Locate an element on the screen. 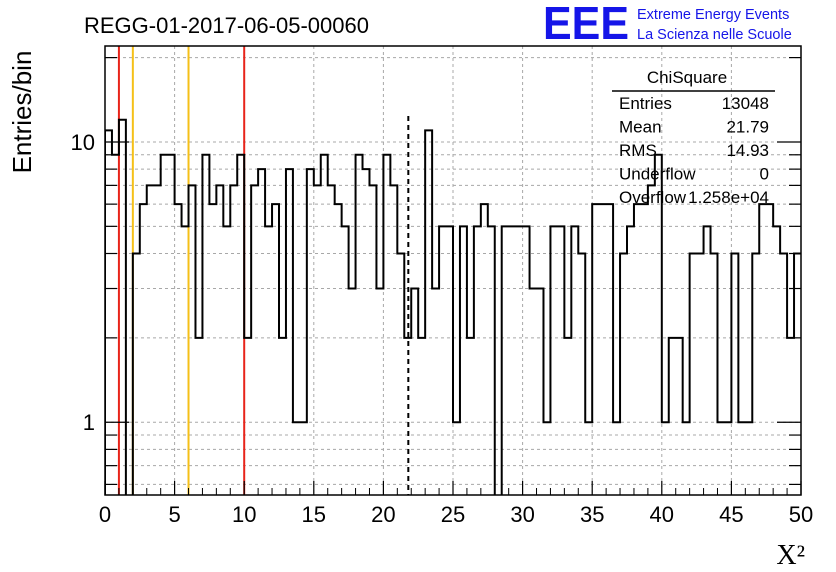 This screenshot has width=836, height=572. stats-label: RMS is located at coordinates (638, 150).